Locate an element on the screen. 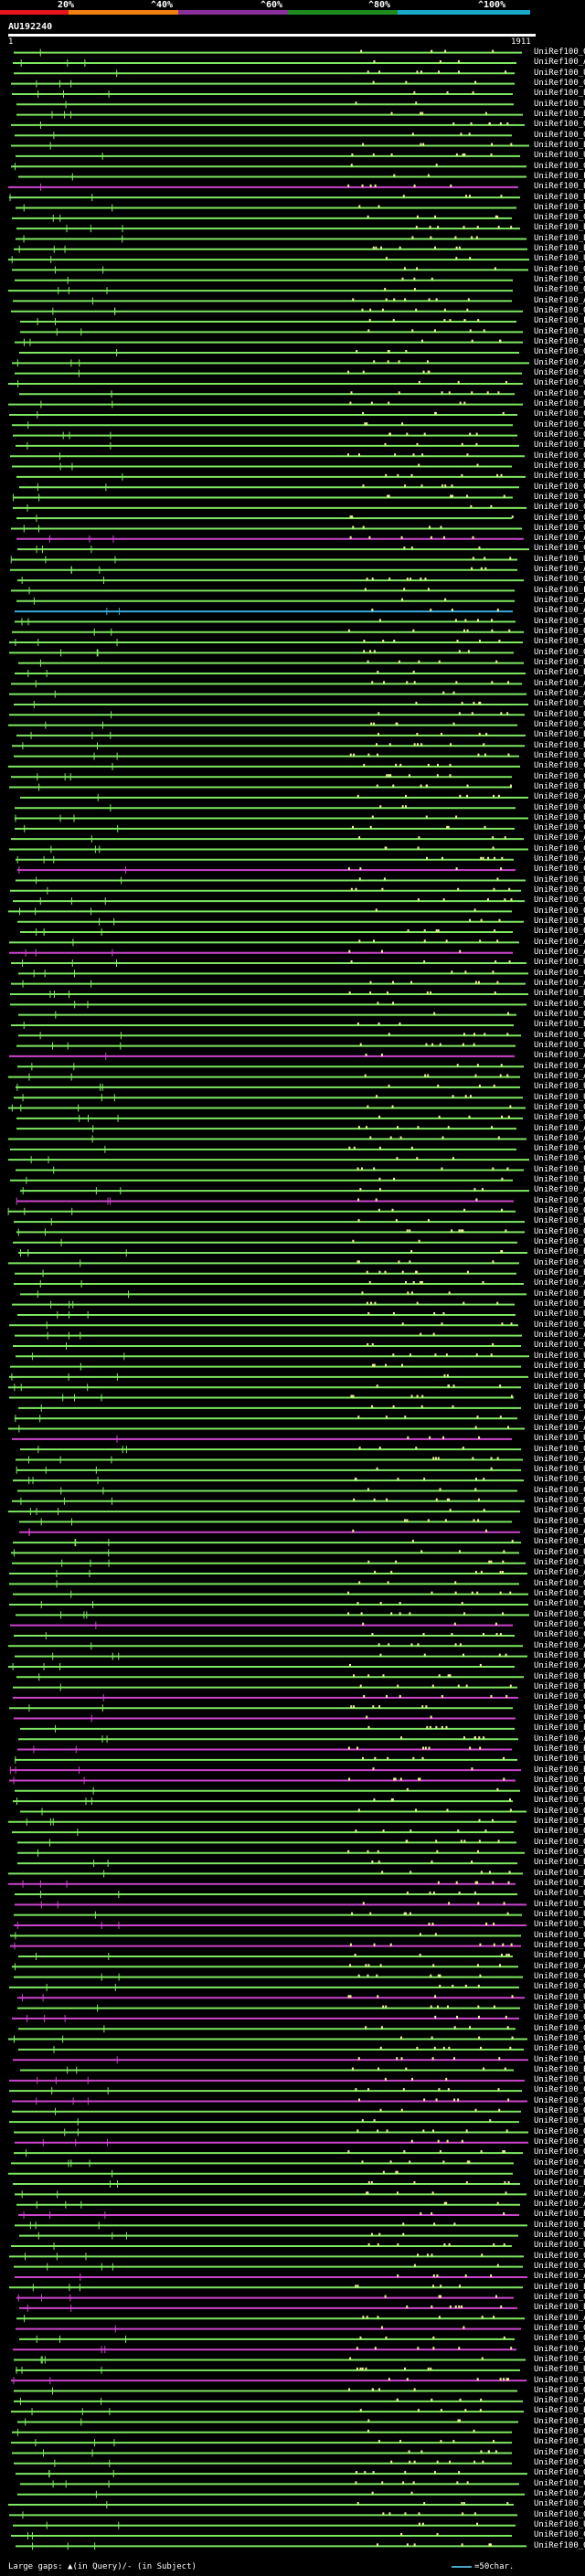  hit-name: UniRef100_A4S623 is located at coordinates (560, 1966).